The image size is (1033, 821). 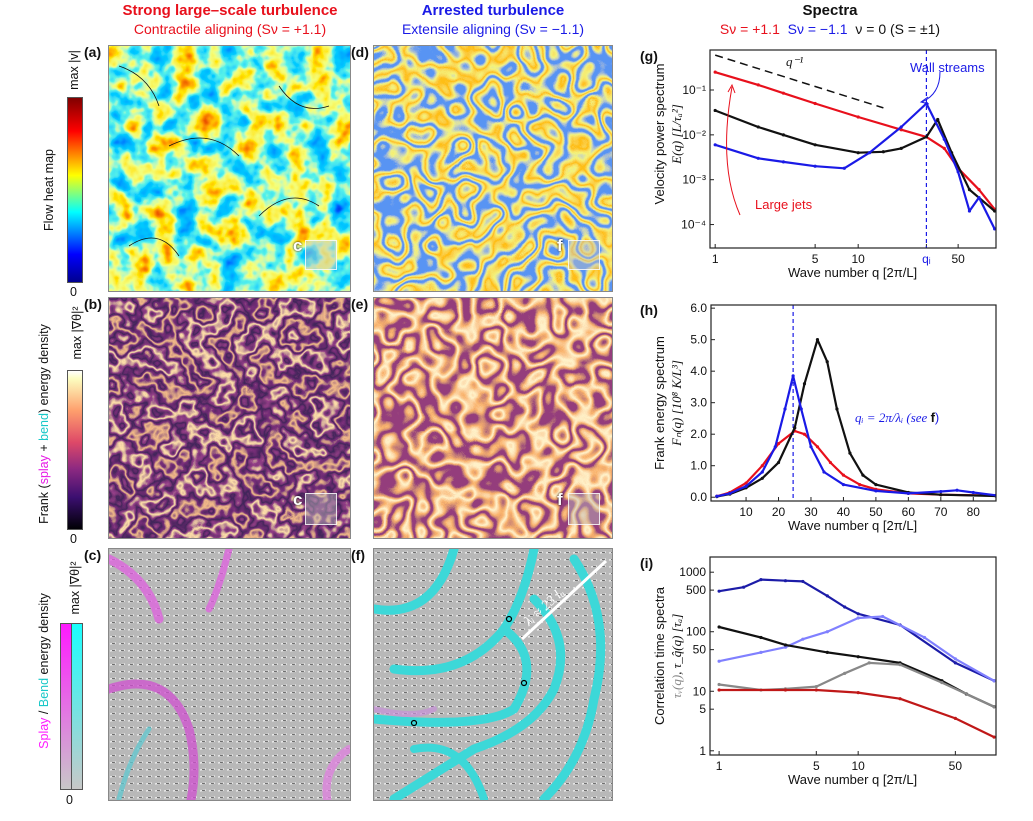 What do you see at coordinates (298, 499) in the screenshot?
I see `inset-label-c-b: c` at bounding box center [298, 499].